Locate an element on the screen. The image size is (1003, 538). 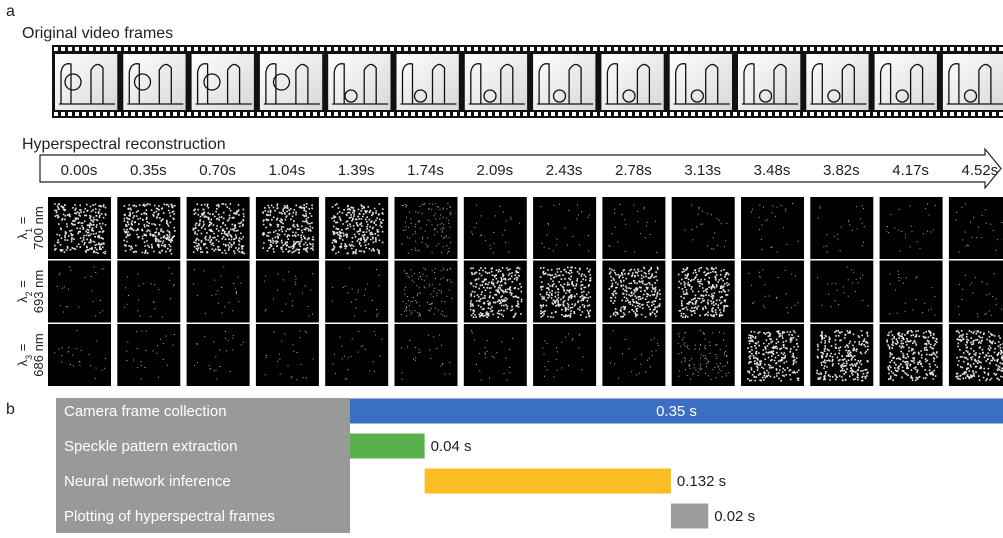
row-label: λ1 = is located at coordinates (24, 228).